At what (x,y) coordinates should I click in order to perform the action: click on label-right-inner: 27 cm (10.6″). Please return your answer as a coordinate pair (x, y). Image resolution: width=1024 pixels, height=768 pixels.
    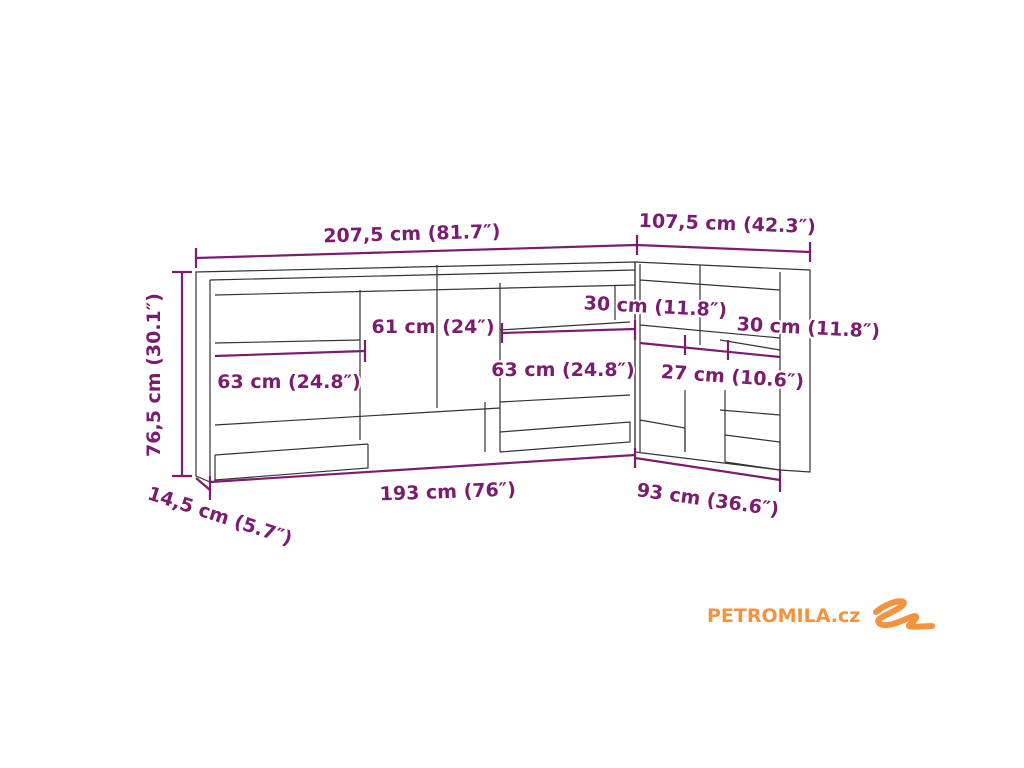
    Looking at the image, I should click on (732, 377).